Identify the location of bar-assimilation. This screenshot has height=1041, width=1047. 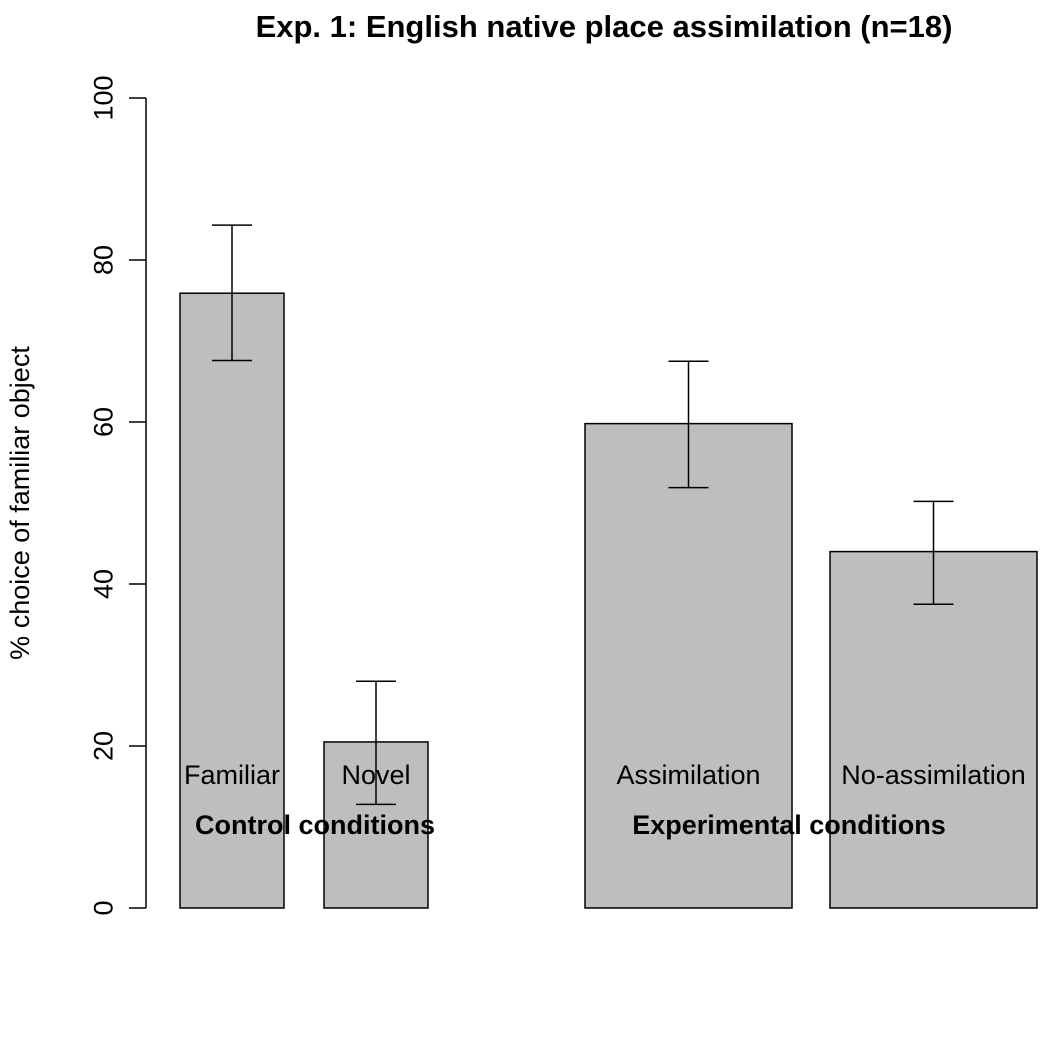
(688, 665).